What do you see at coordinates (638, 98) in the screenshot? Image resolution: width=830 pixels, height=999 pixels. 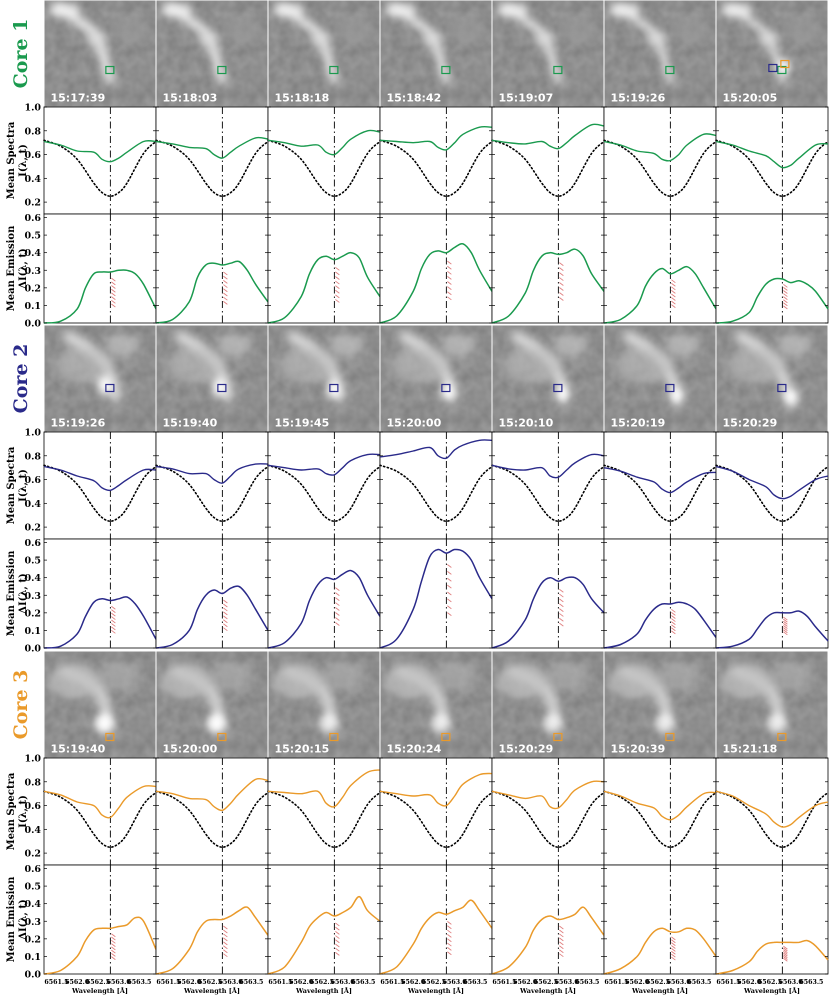 I see `timestamp: 15:19:26` at bounding box center [638, 98].